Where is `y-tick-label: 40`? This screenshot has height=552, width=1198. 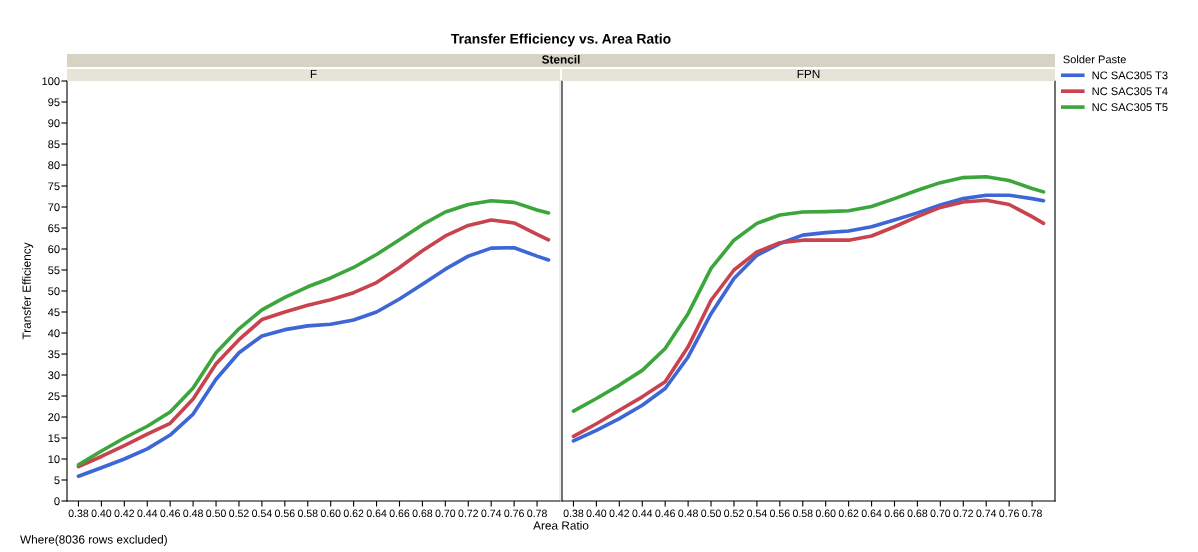 y-tick-label: 40 is located at coordinates (53, 333).